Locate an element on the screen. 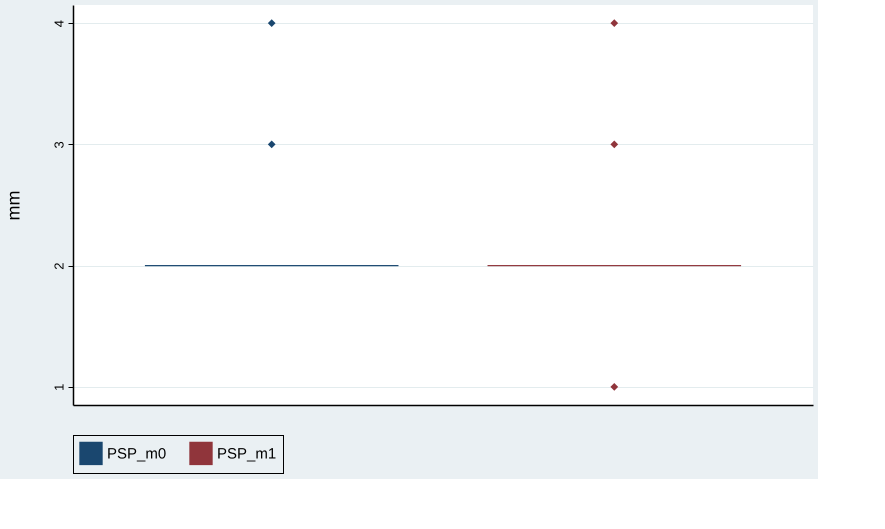  legend-label: PSP_m1 is located at coordinates (246, 453).